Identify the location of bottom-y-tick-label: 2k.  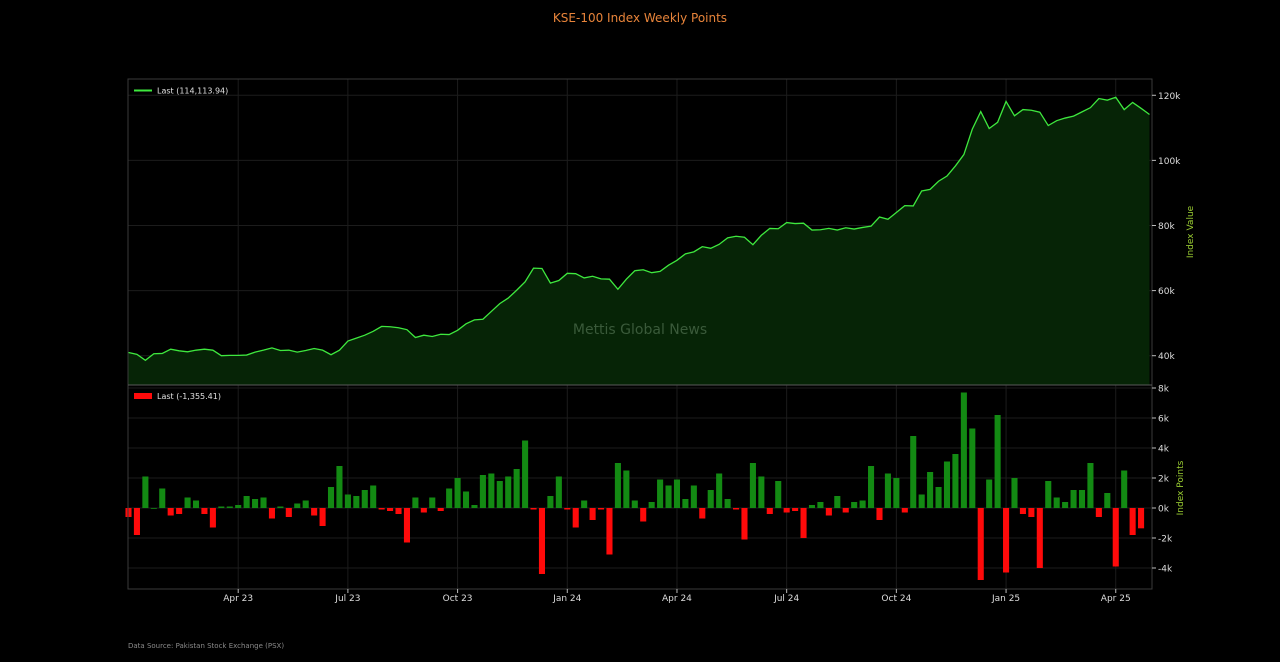
(1164, 480).